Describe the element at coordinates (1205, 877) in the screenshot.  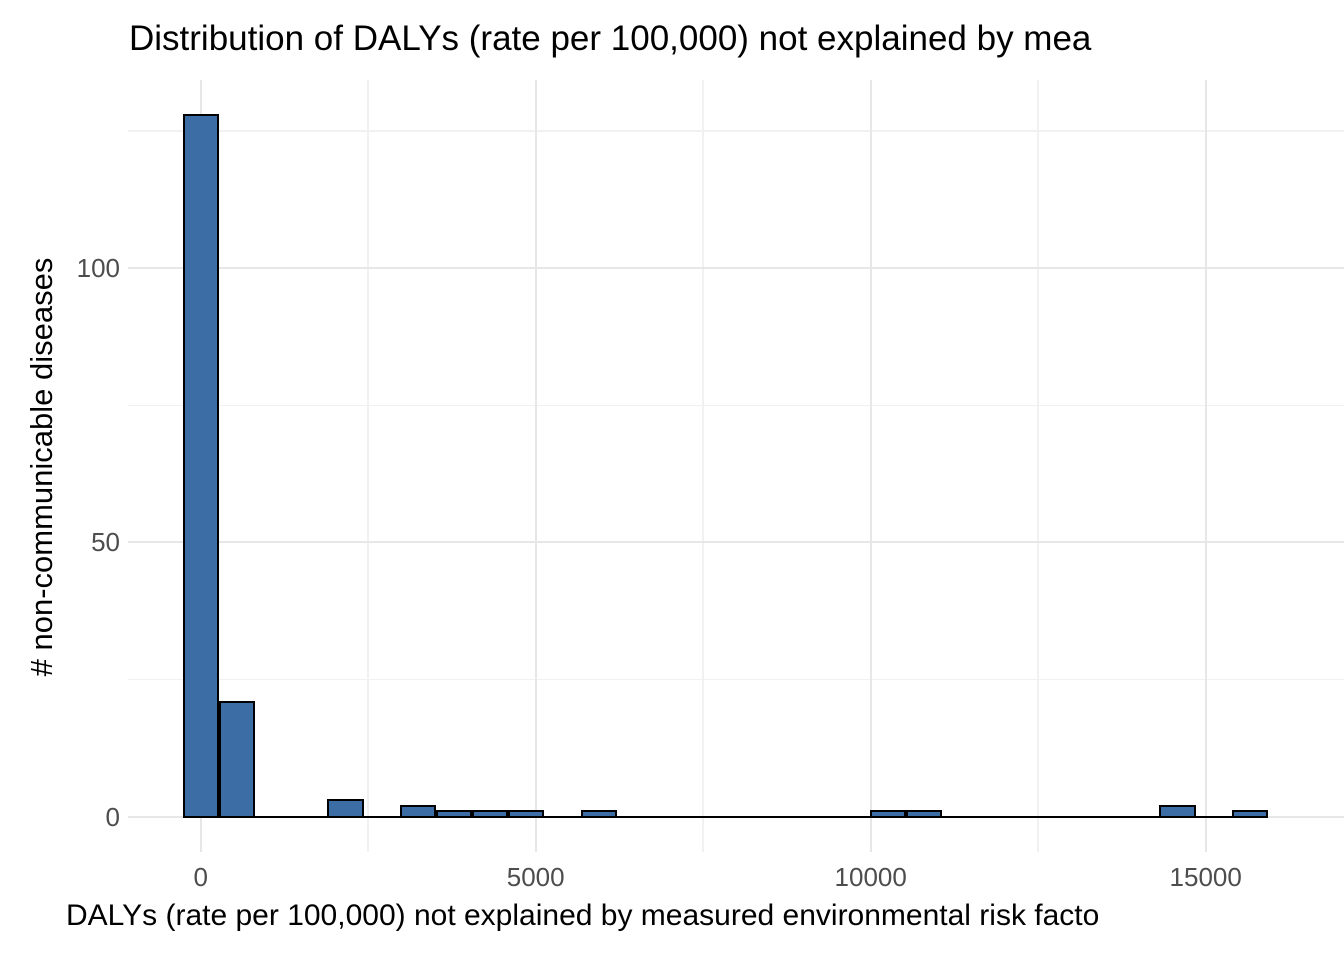
I see `x-tick-label: 15000` at that location.